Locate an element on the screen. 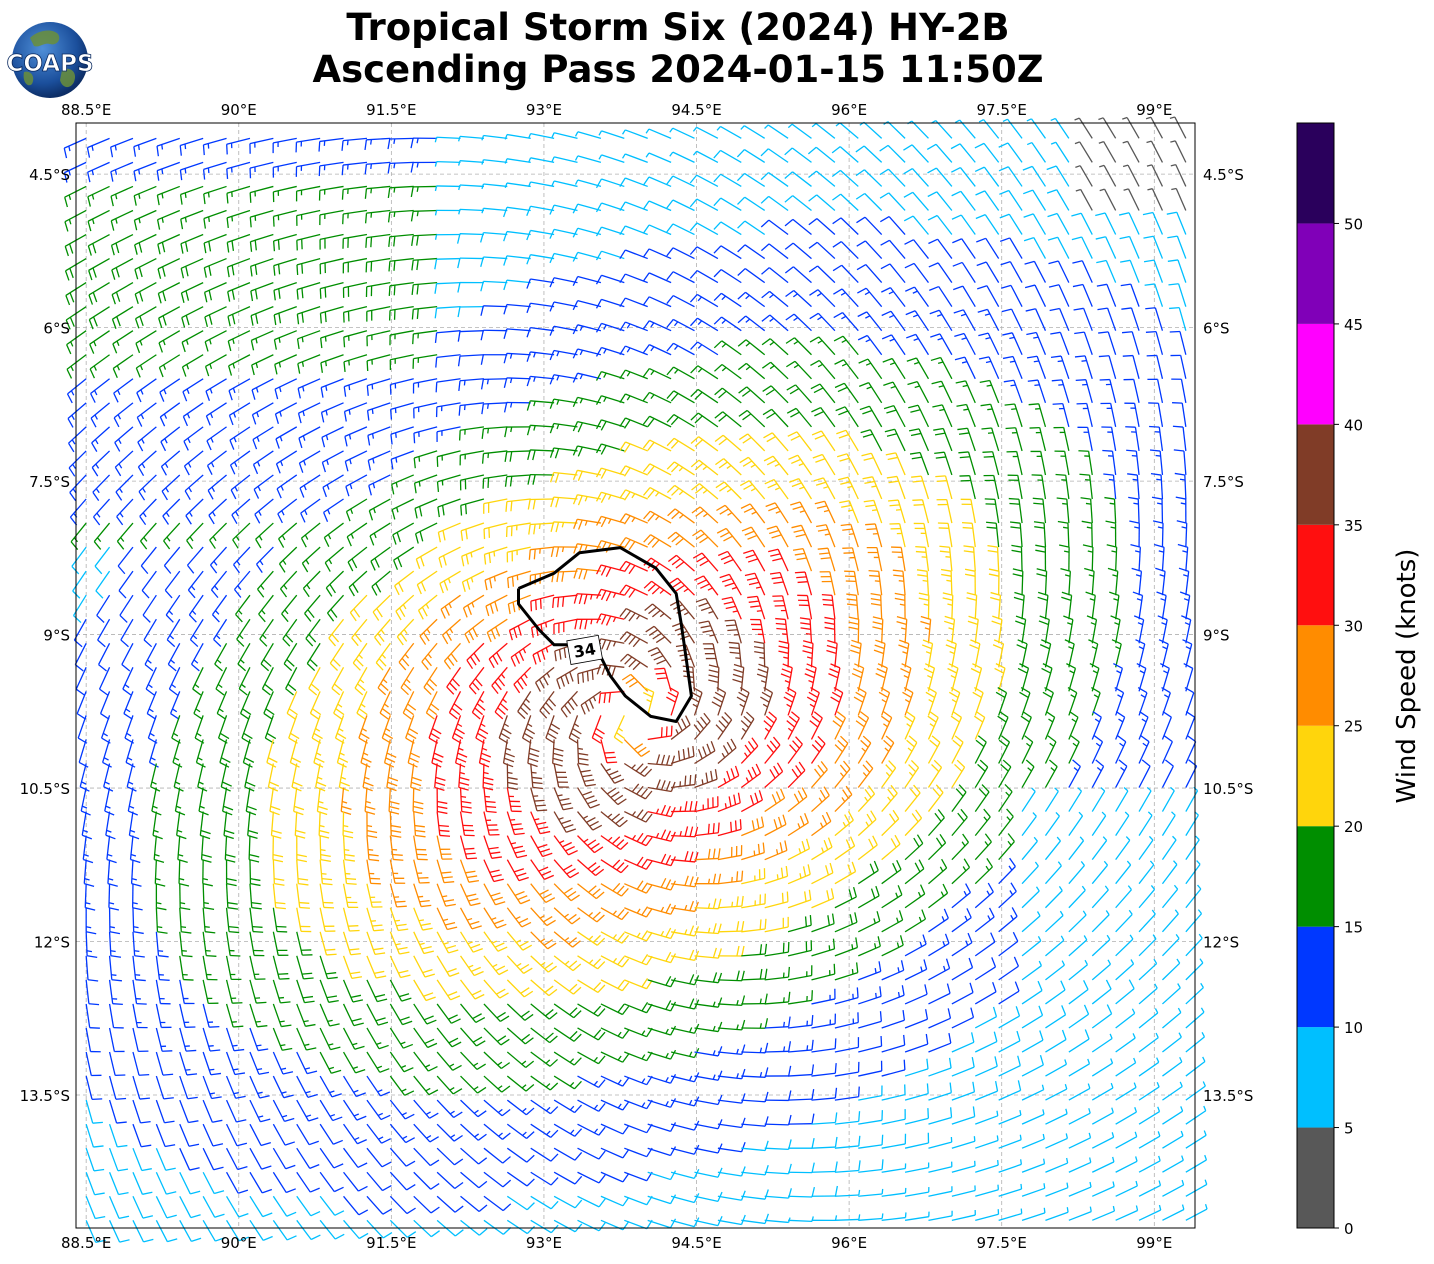 The height and width of the screenshot is (1264, 1434). lat-tick-label-left: 4.5°S is located at coordinates (49, 175).